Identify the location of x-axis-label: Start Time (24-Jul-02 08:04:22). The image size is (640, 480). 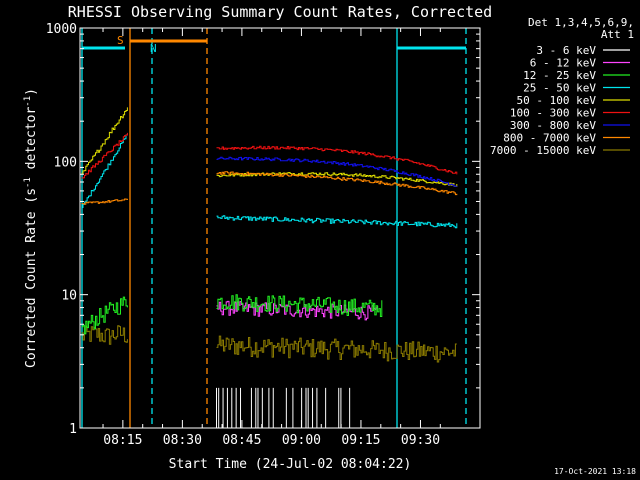
(290, 464).